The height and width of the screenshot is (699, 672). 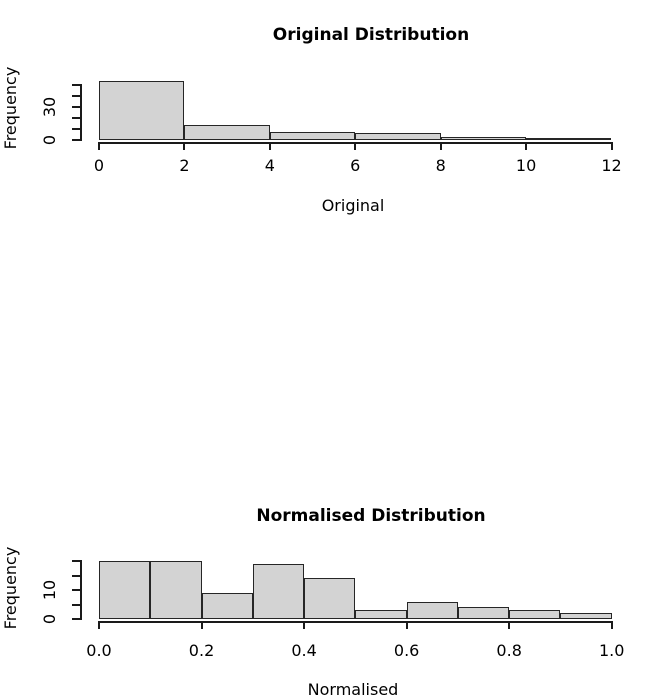 I want to click on x-tick-label: 0.2, so click(x=201, y=650).